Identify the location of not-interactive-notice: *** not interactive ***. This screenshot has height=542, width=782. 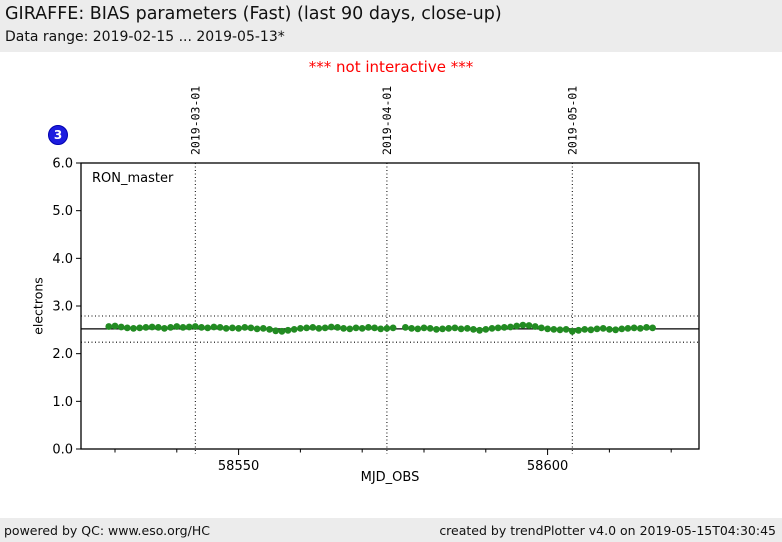
(391, 67).